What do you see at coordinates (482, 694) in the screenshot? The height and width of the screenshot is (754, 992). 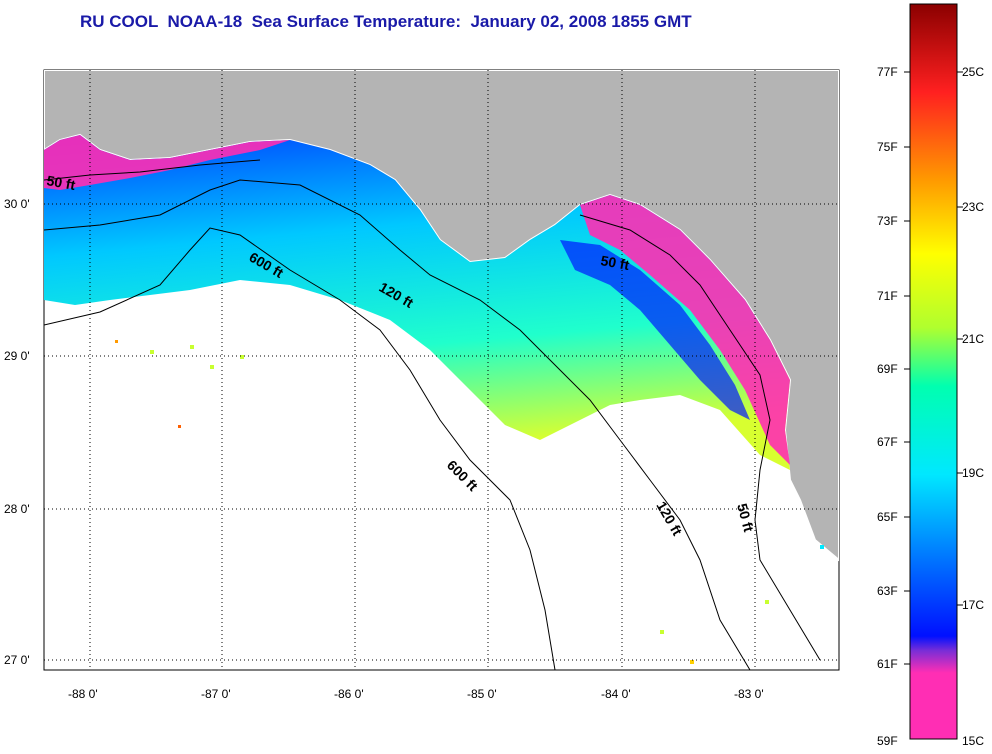 I see `longitude-label: -85 0'` at bounding box center [482, 694].